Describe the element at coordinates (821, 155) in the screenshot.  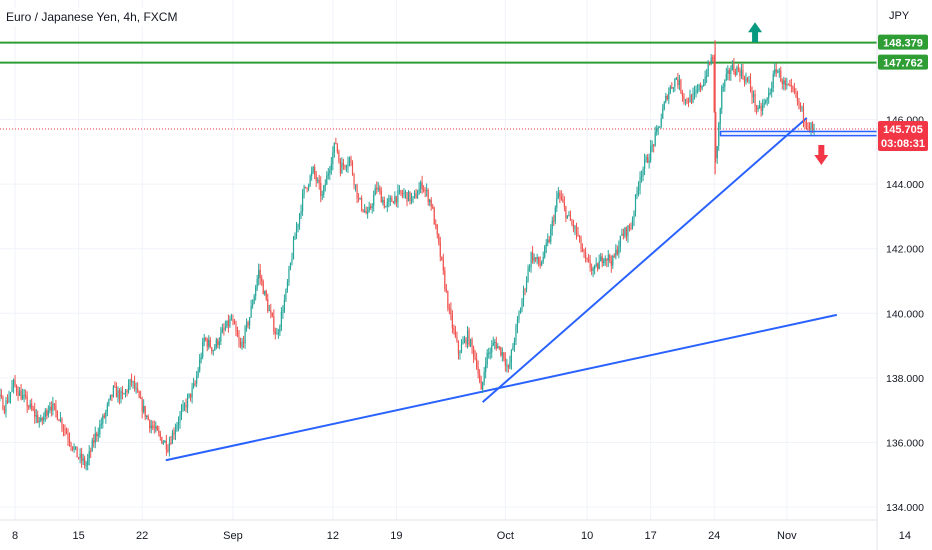
I see `arrow-down-icon` at that location.